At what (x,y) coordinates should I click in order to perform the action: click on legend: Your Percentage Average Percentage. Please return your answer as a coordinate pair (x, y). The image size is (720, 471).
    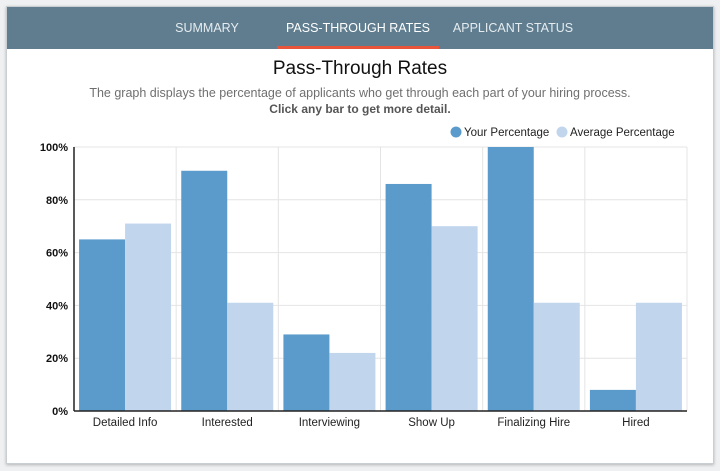
    Looking at the image, I should click on (562, 132).